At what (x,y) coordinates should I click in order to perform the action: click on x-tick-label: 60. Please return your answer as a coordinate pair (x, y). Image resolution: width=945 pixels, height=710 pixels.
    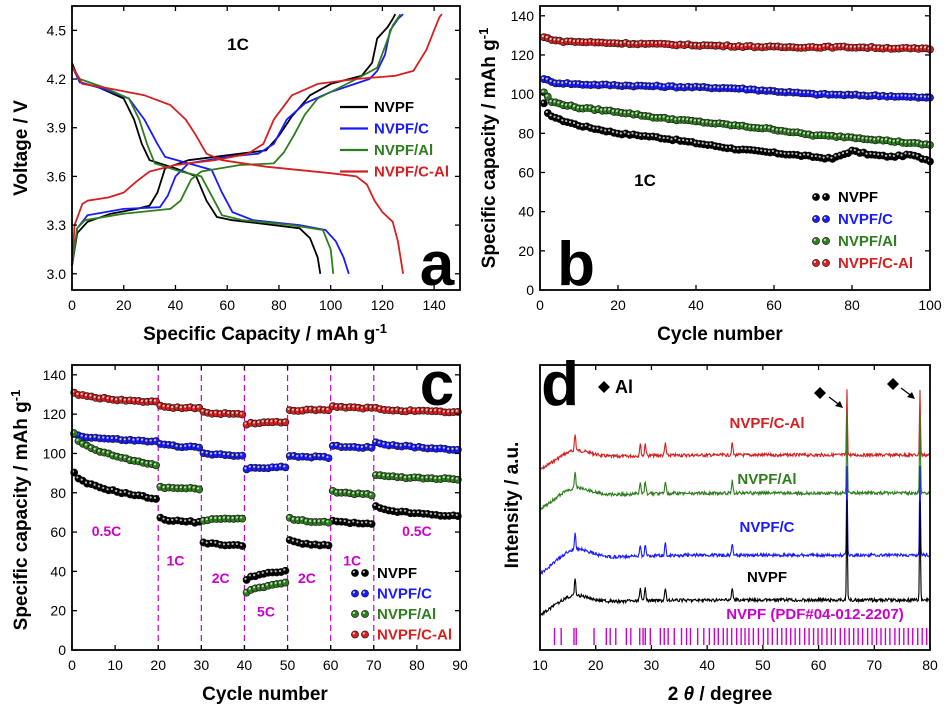
    Looking at the image, I should click on (227, 305).